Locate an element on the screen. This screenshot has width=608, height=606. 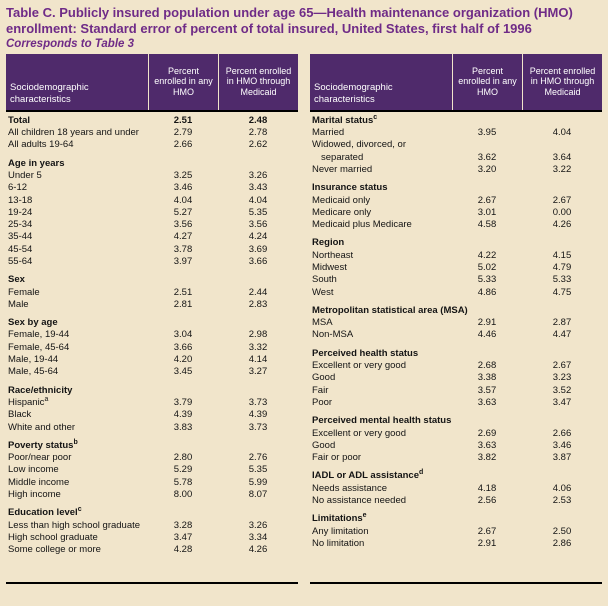
table-row: Midwest 5.02 4.79 is located at coordinates (456, 268).